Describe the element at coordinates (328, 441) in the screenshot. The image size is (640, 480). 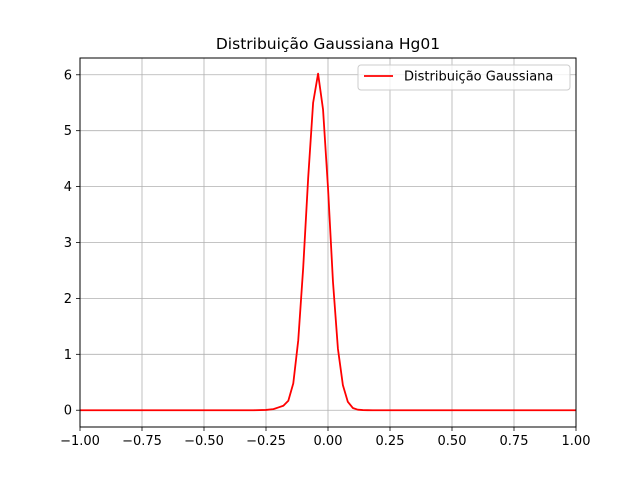
I see `x-tick-label: 0.00` at that location.